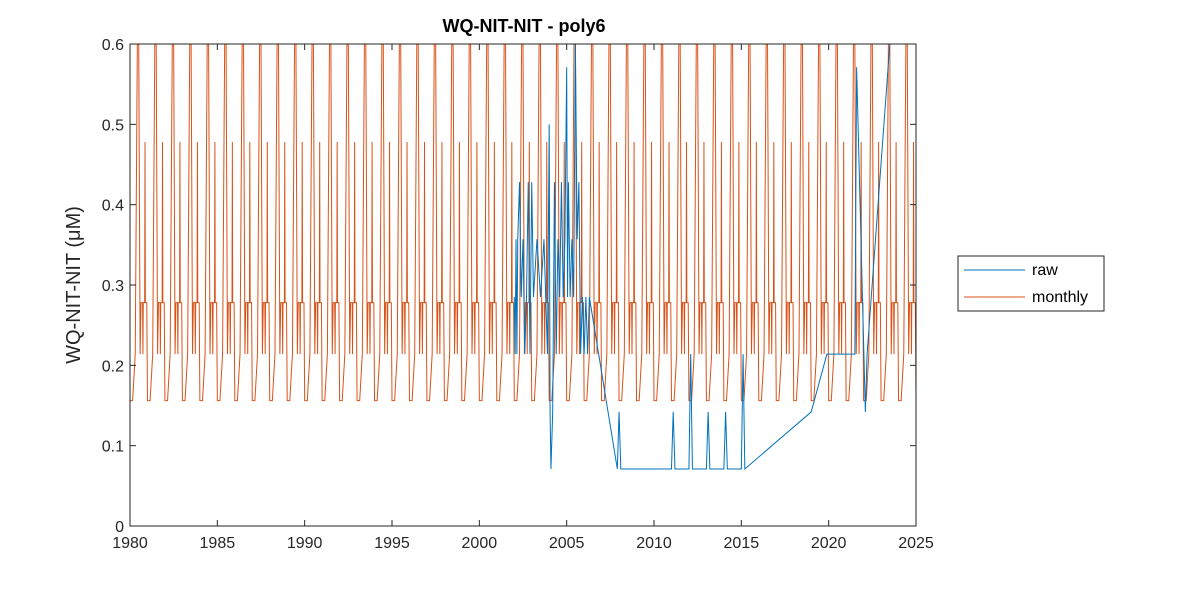 Image resolution: width=1200 pixels, height=591 pixels. Describe the element at coordinates (113, 45) in the screenshot. I see `y-tick-label: 0.6` at that location.